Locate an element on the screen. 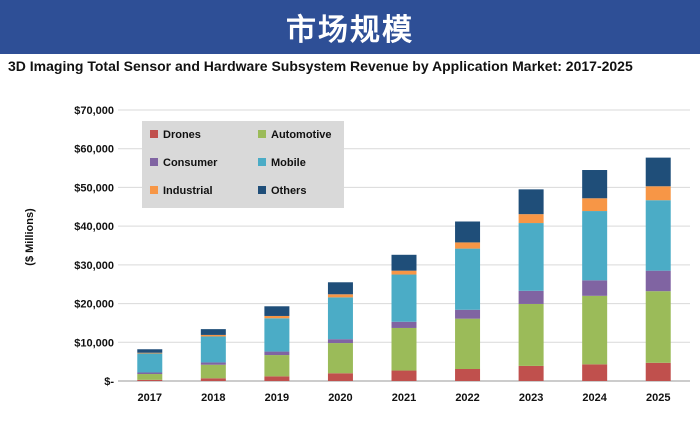 The width and height of the screenshot is (700, 443). legend-label-automotive: Automotive is located at coordinates (301, 135).